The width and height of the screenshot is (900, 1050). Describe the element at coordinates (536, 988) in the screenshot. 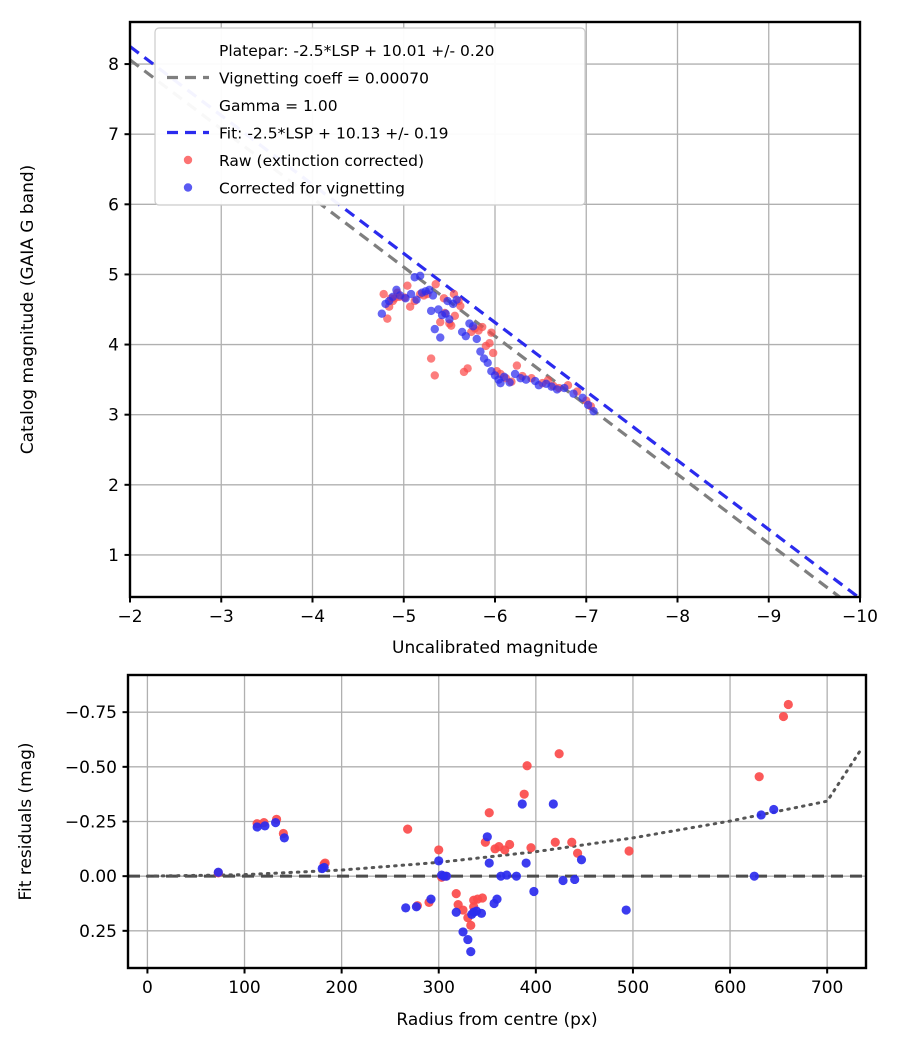

I see `xtick-label: 400` at that location.